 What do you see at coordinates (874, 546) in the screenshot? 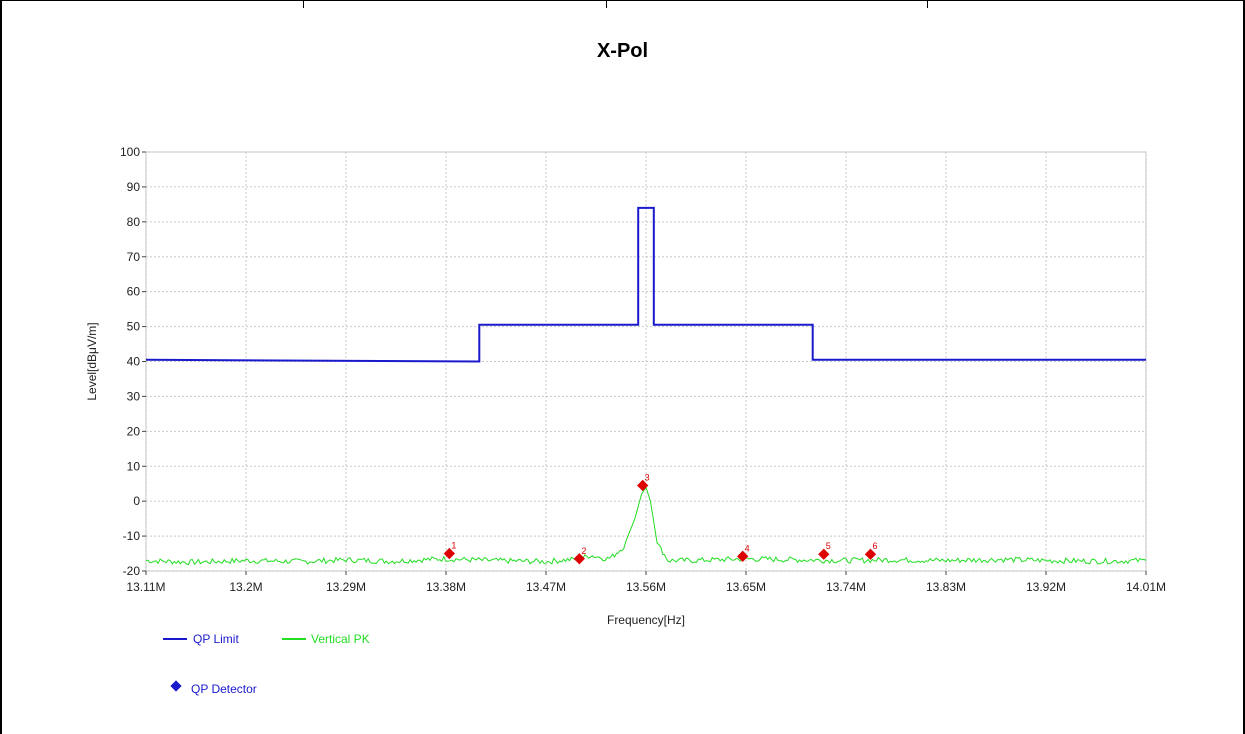
I see `qp-detector-marker-label: 6` at bounding box center [874, 546].